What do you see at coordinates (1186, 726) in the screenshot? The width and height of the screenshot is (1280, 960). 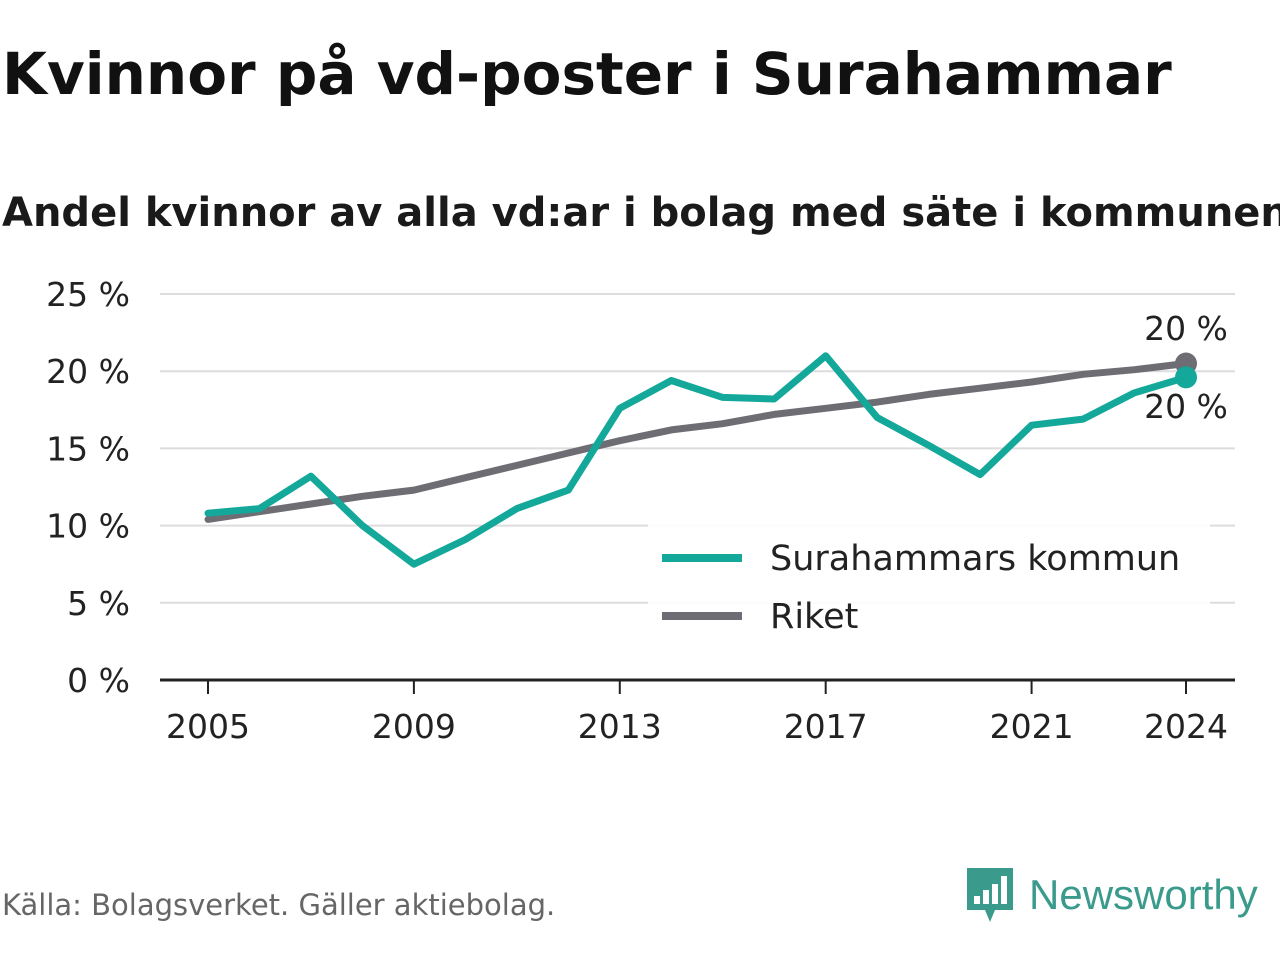 I see `x-tick-label: 2024` at bounding box center [1186, 726].